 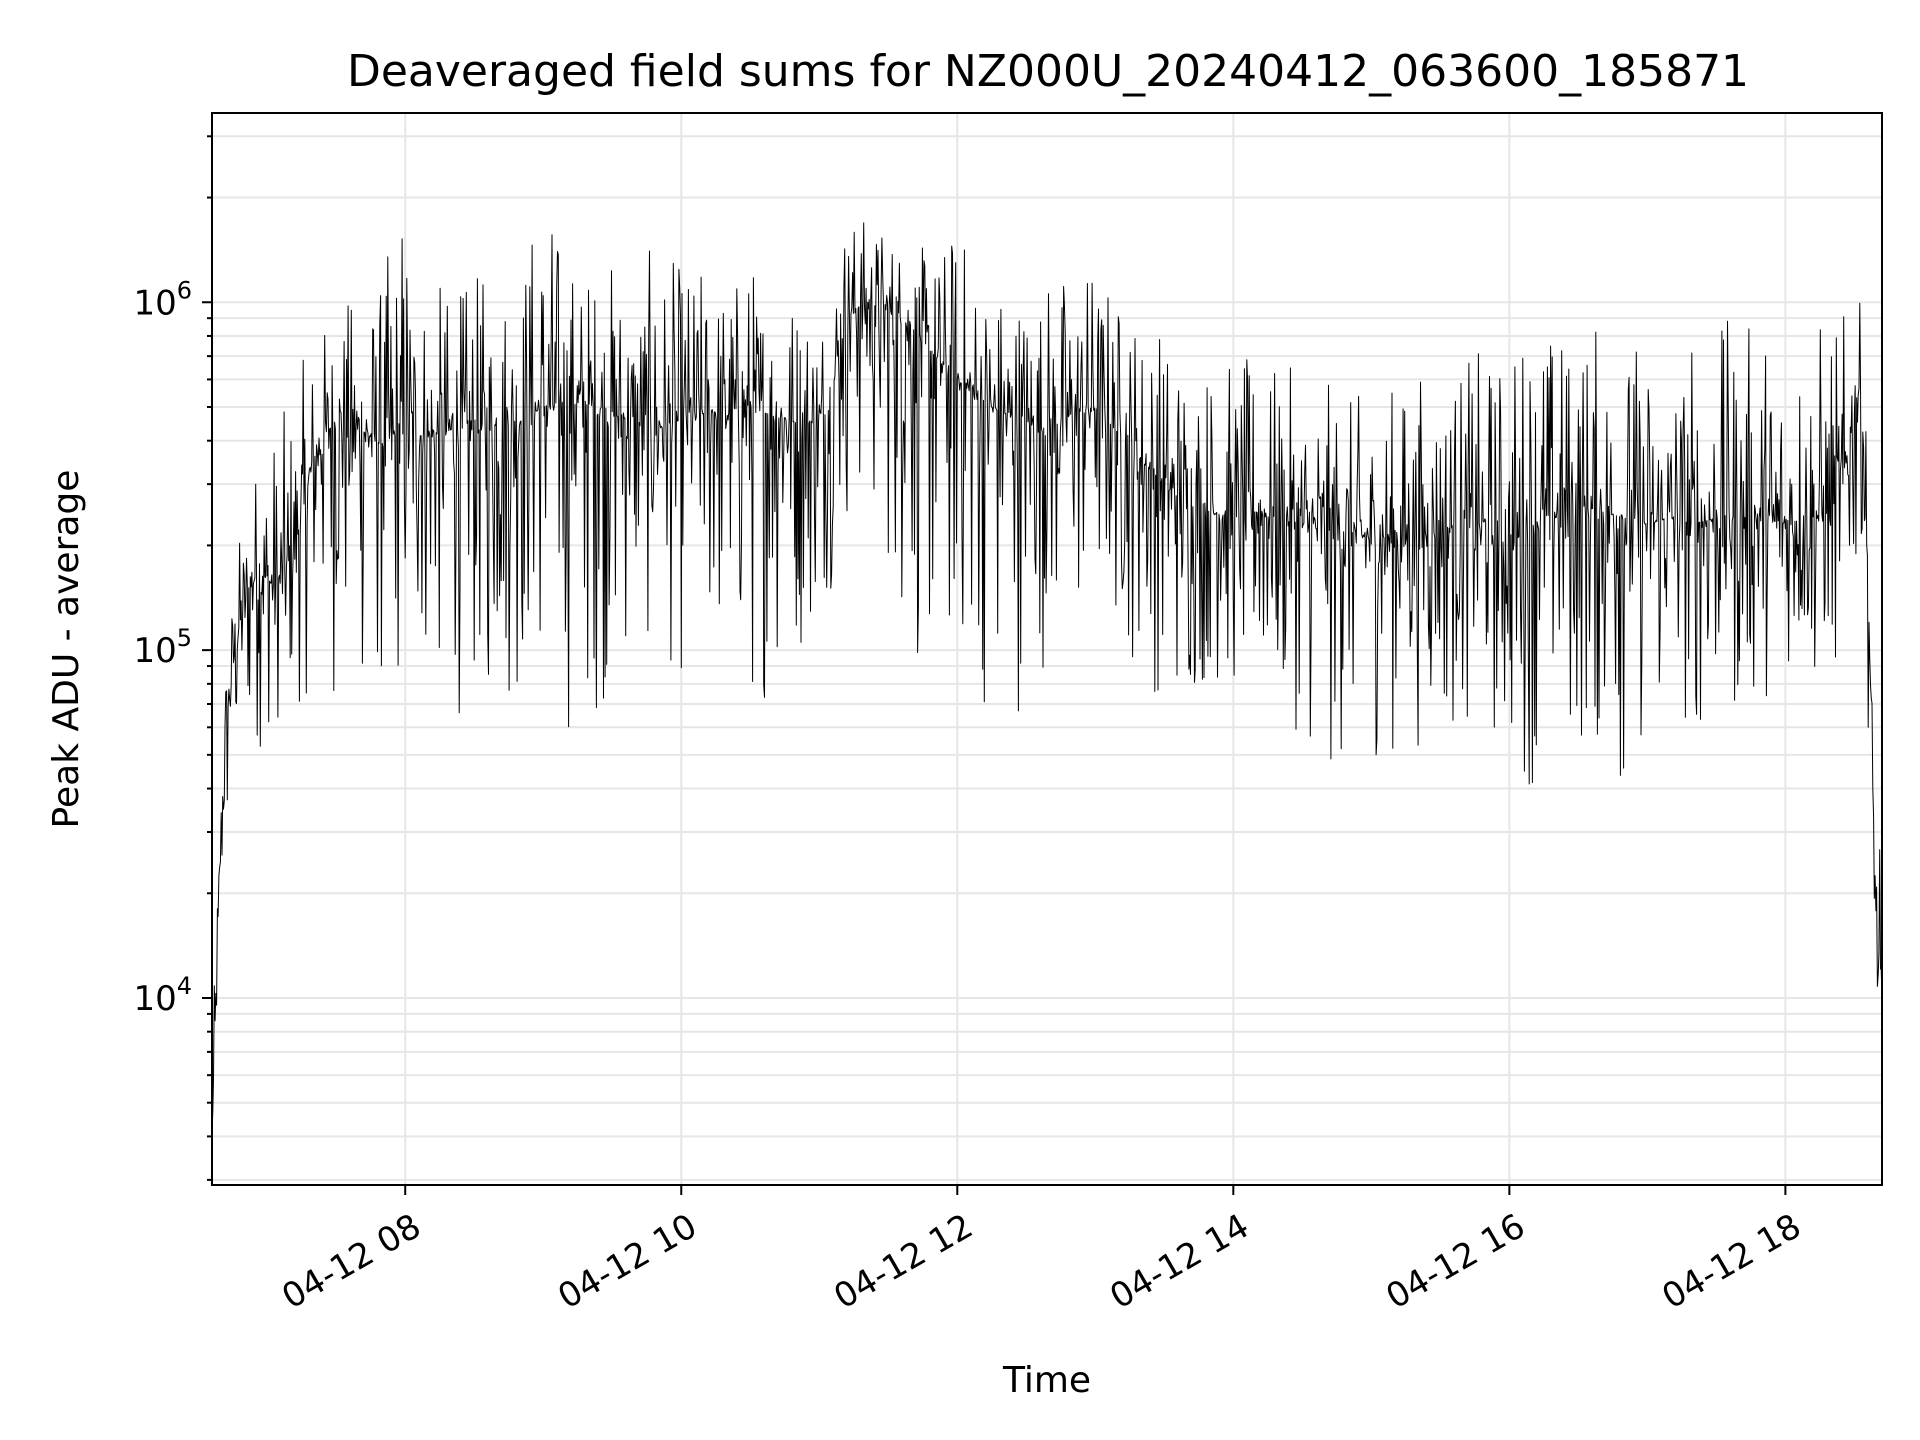 What do you see at coordinates (162, 299) in the screenshot?
I see `y-tick-label: 10⁶` at bounding box center [162, 299].